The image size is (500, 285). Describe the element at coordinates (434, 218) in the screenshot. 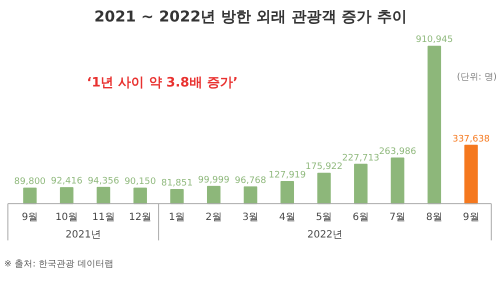

I see `x-tick-label: 8월` at that location.